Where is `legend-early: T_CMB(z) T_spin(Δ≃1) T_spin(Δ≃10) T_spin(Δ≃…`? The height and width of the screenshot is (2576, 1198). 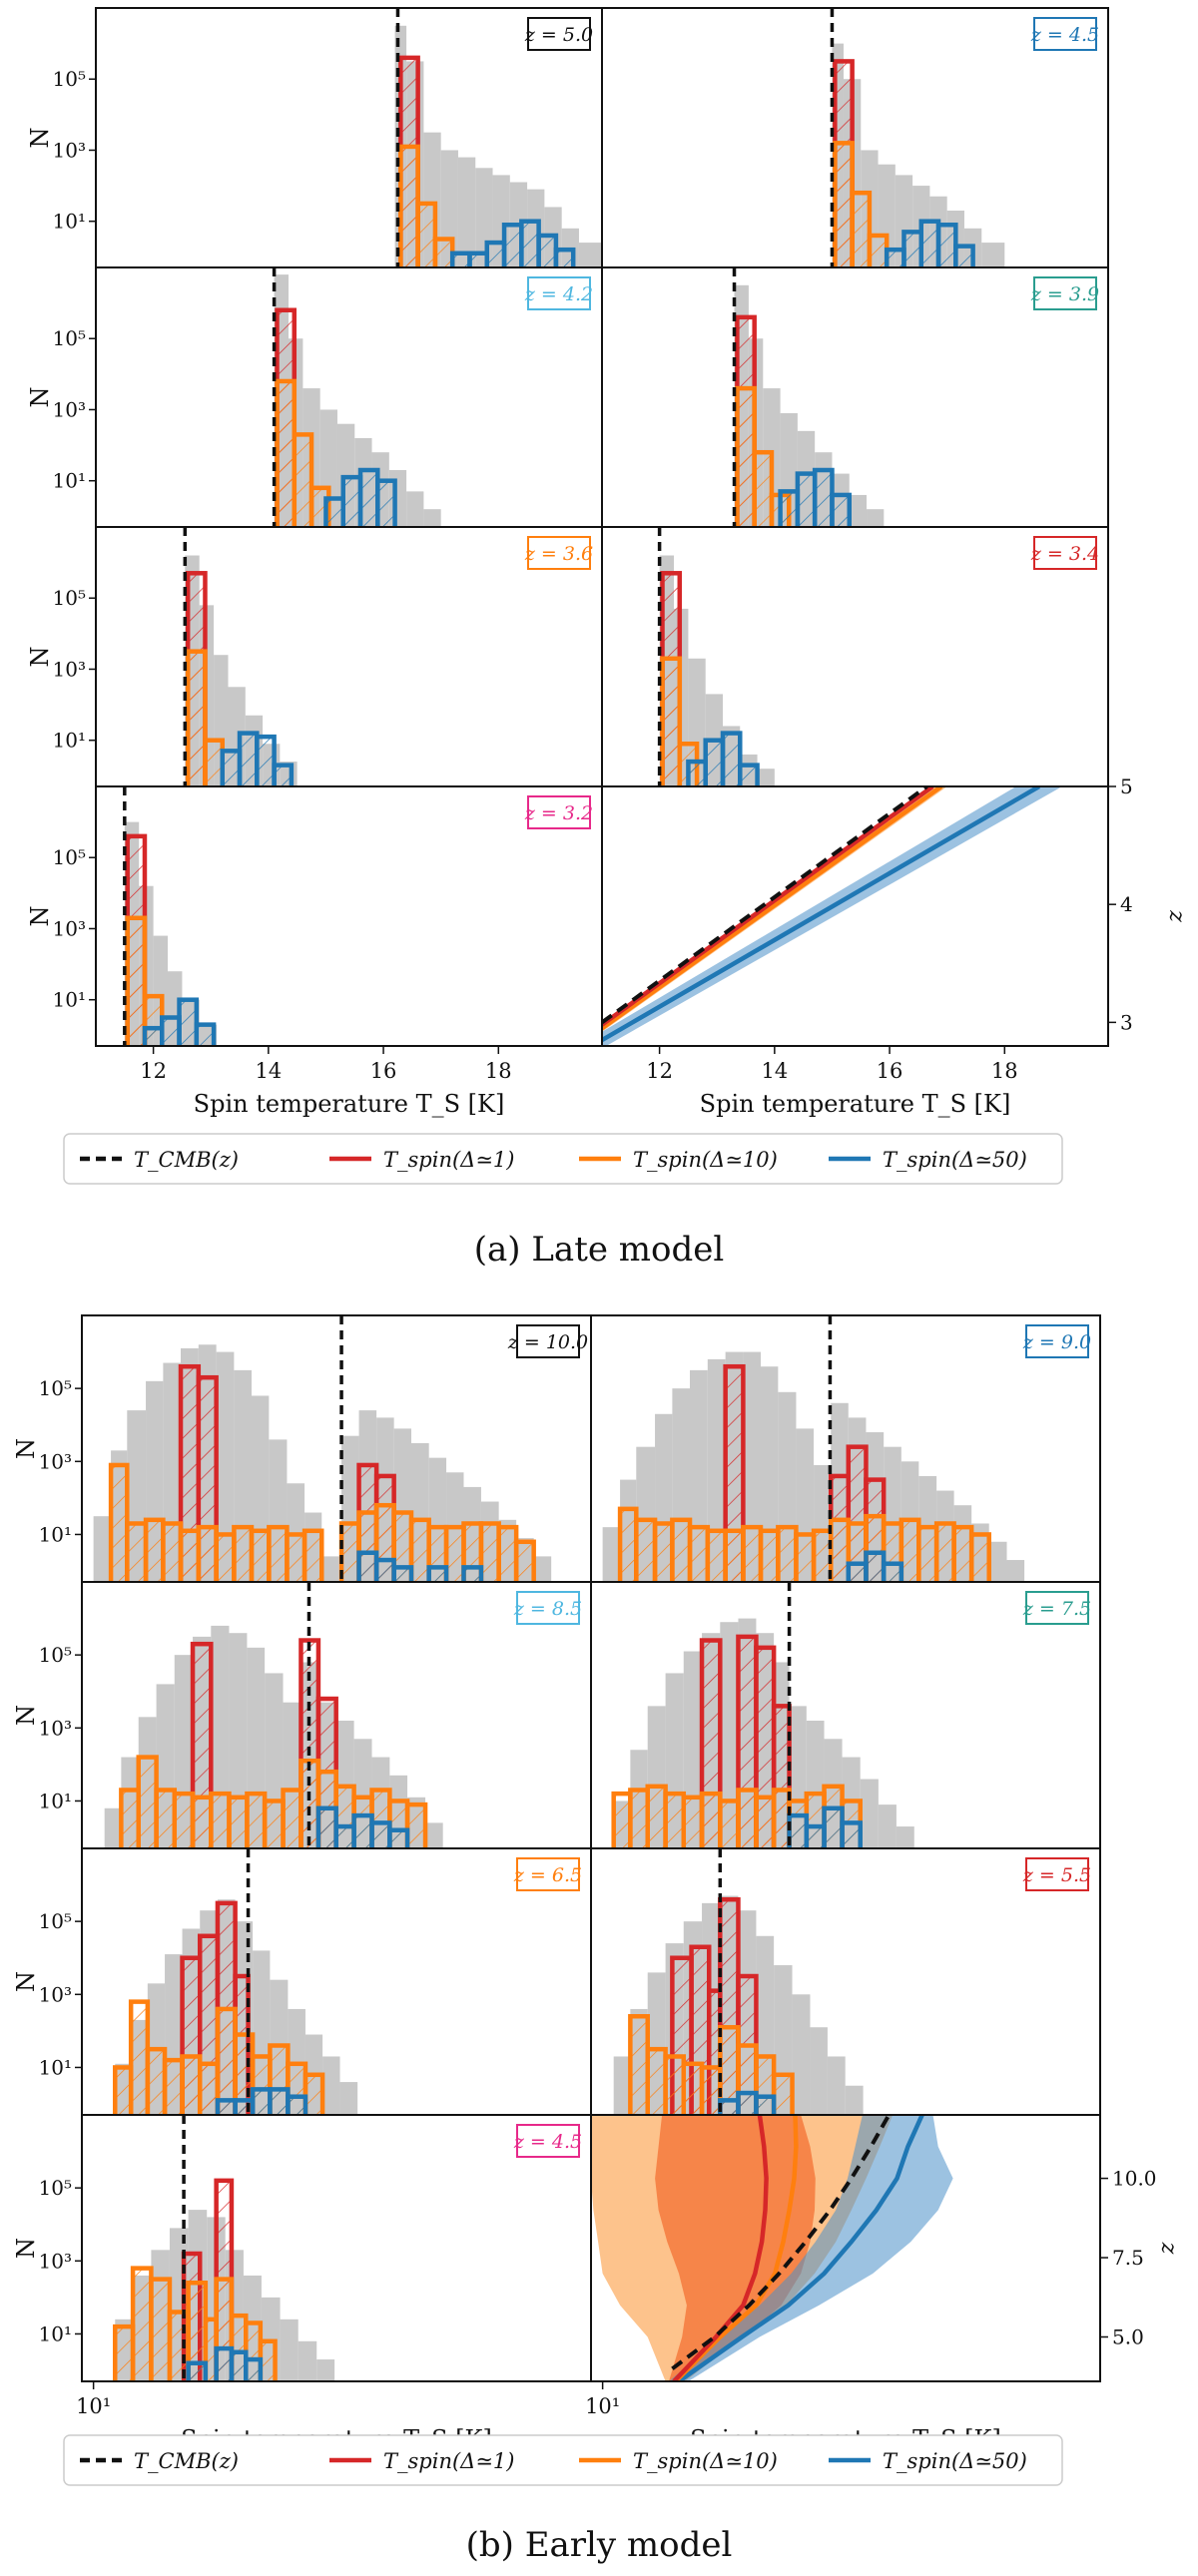
legend-early: T_CMB(z) T_spin(Δ≃1) T_spin(Δ≃10) T_spin(Δ≃… is located at coordinates (563, 2460).